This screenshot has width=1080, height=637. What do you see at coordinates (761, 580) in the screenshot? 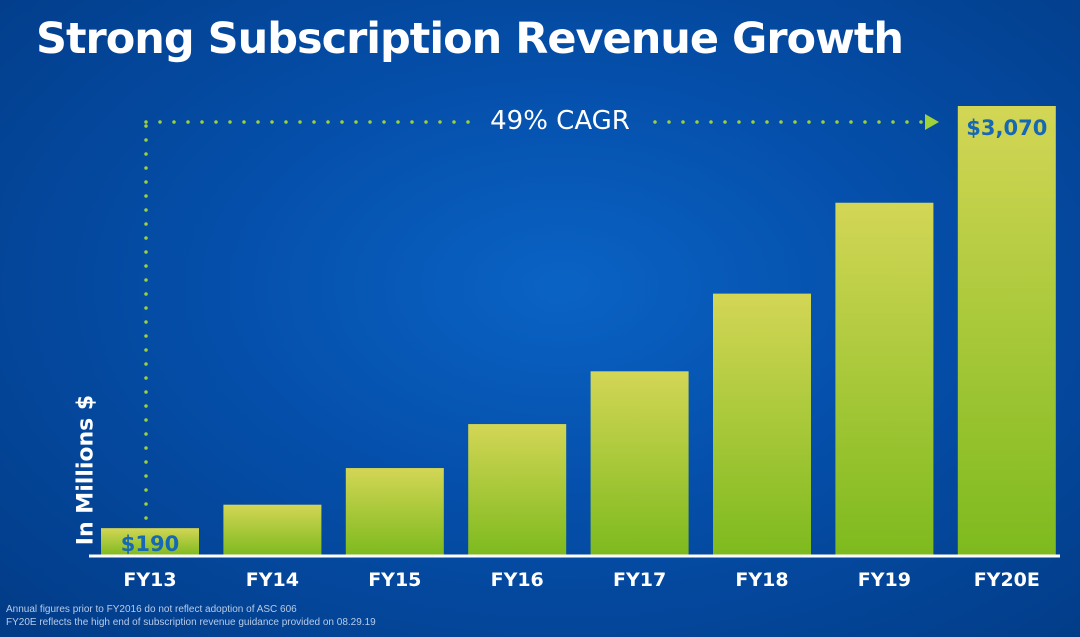
I see `x-tick-fy18: FY18` at bounding box center [761, 580].